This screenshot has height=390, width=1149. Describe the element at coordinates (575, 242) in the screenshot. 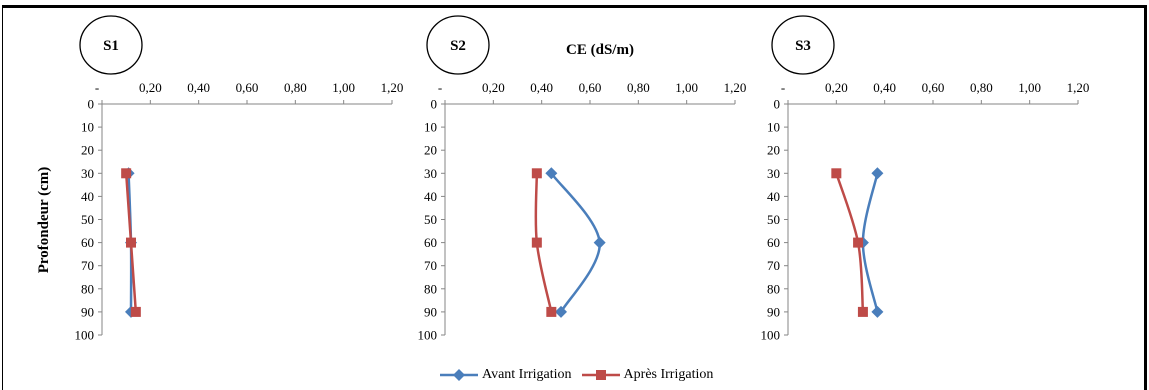

I see `series-line-avant` at that location.